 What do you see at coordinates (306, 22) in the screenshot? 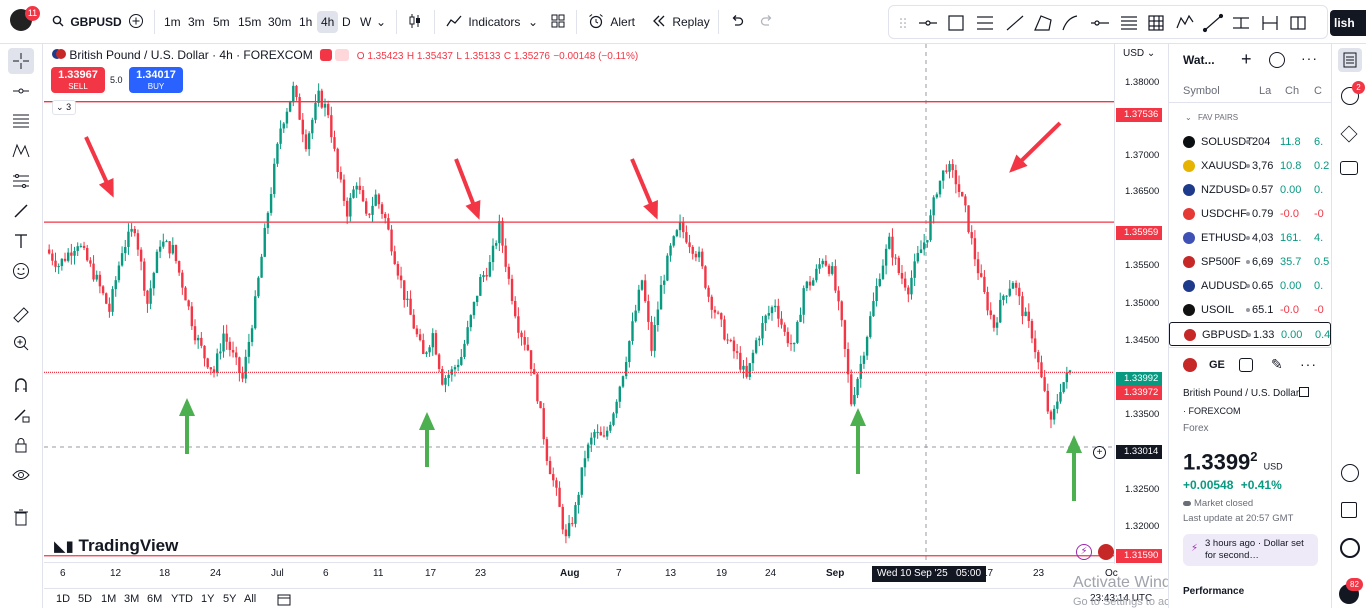
I see `interval-1h: 1h` at bounding box center [306, 22].